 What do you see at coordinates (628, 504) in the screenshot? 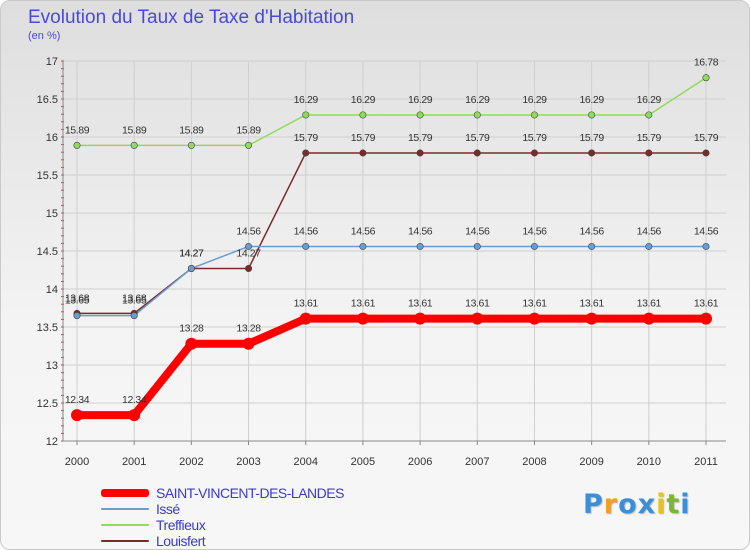
I see `logo-letter: o` at bounding box center [628, 504].